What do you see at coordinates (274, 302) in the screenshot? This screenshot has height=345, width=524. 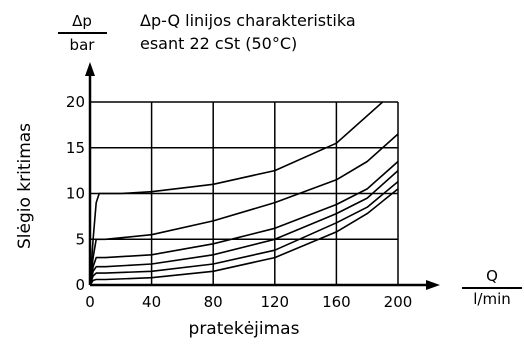 I see `x-tick-label: 120` at bounding box center [274, 302].